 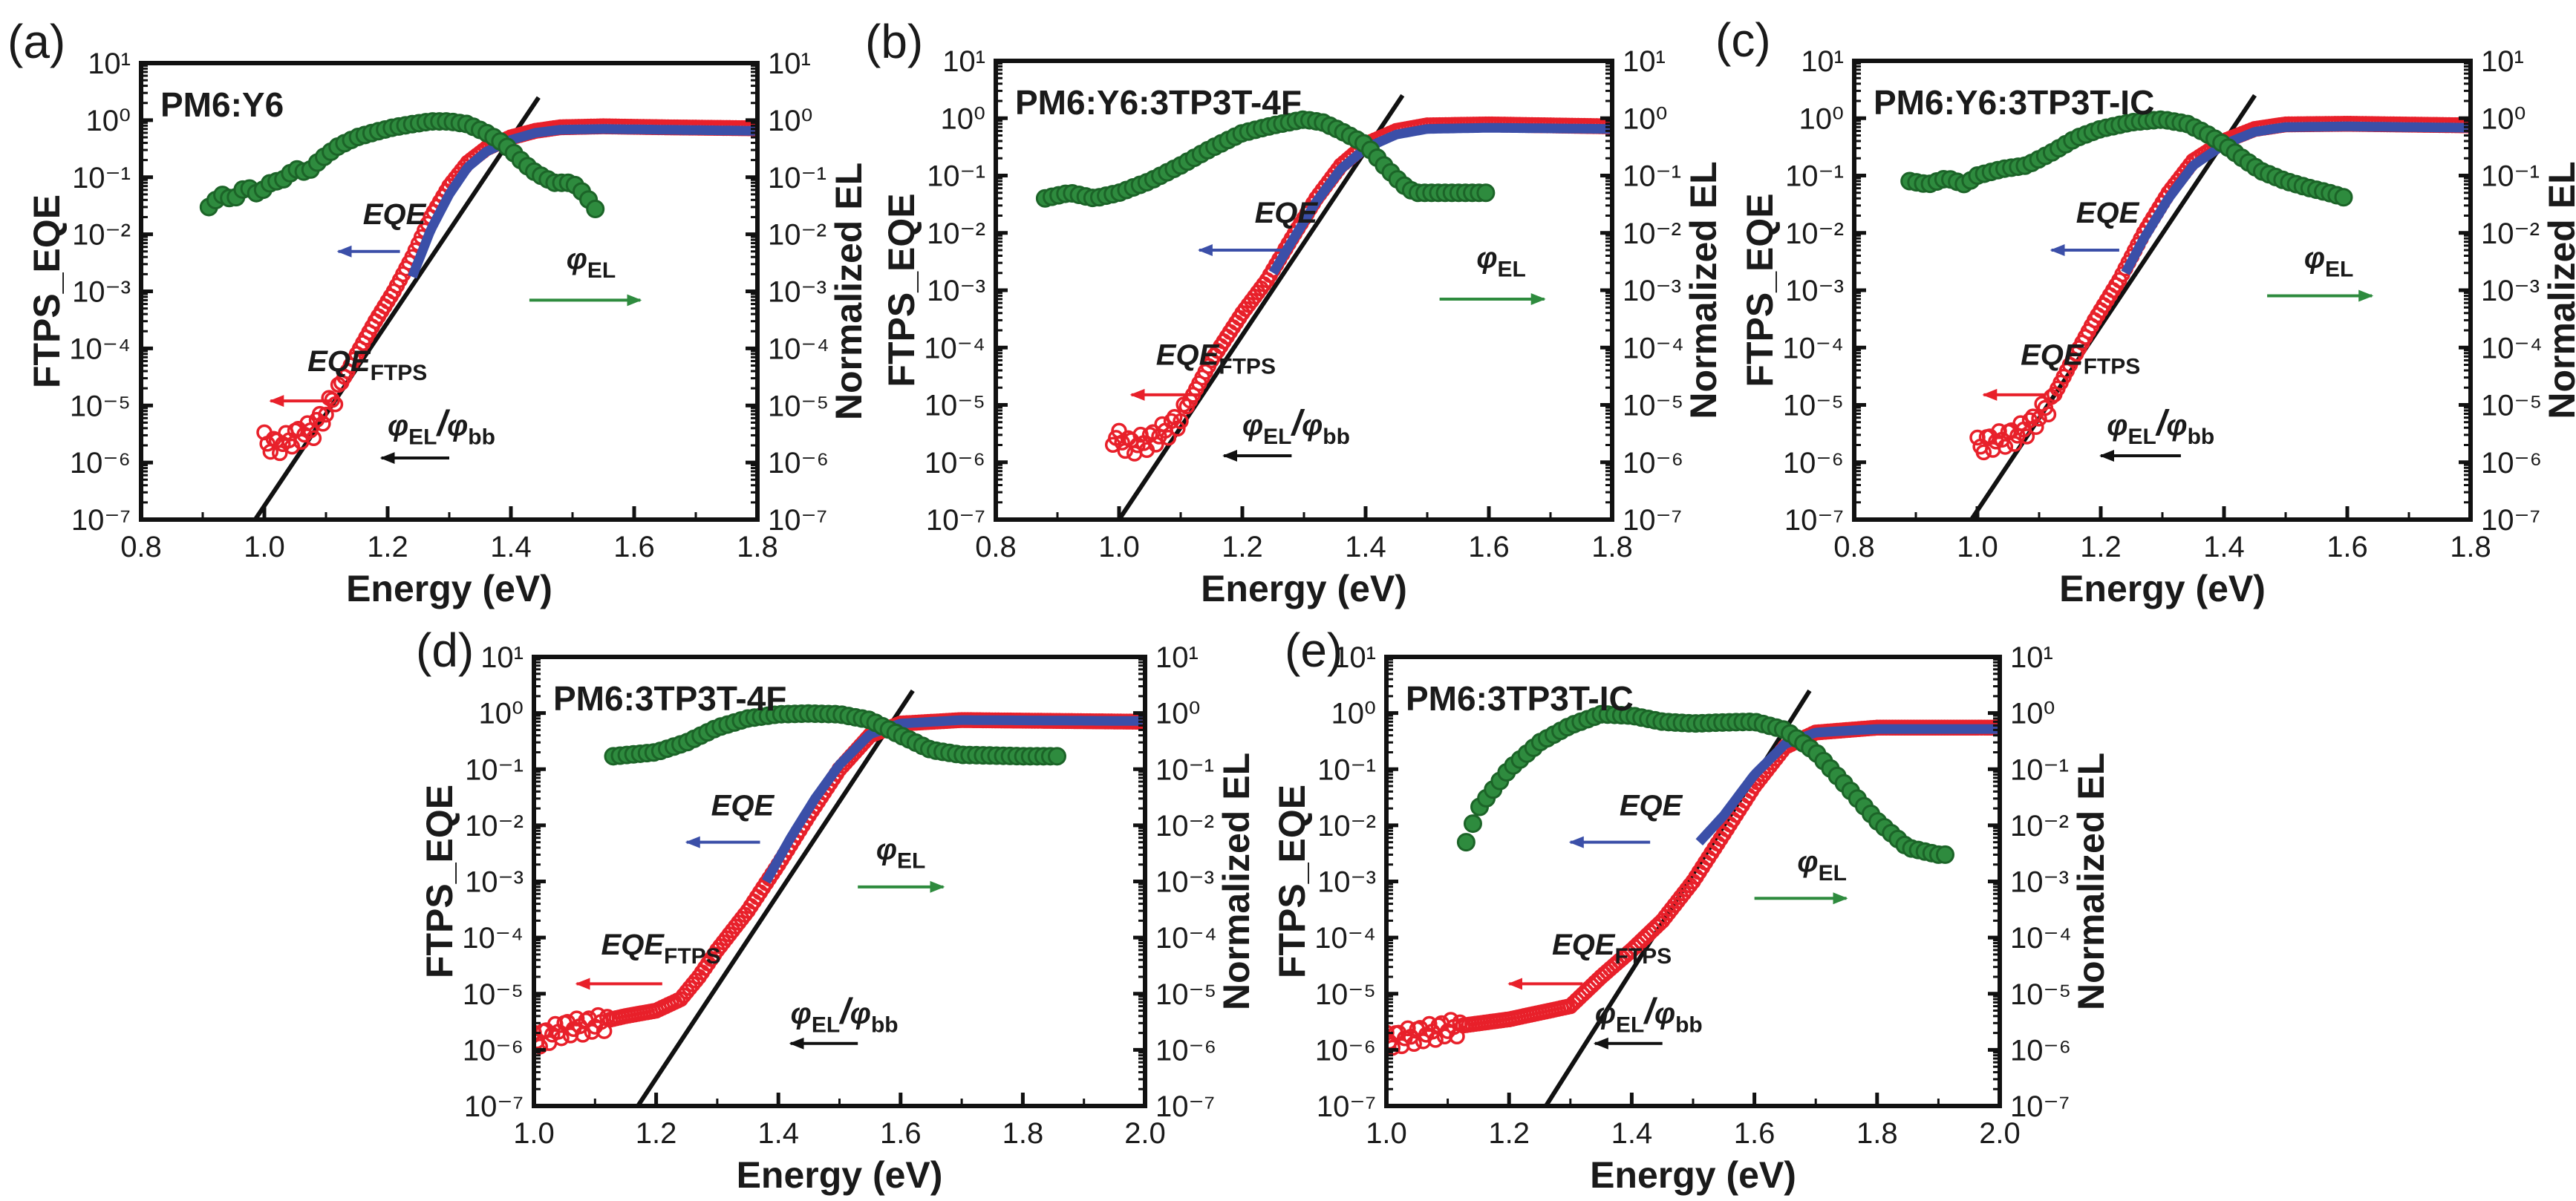 What do you see at coordinates (2511, 406) in the screenshot?
I see `y-tick-label-right: 10⁻⁵` at bounding box center [2511, 406].